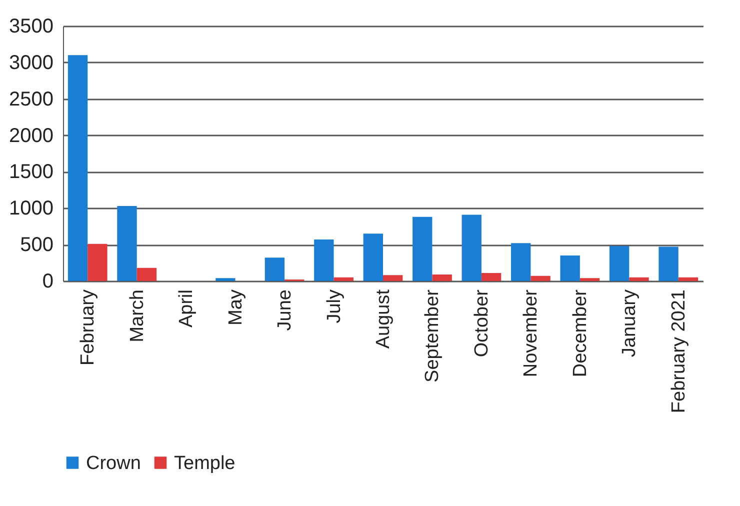 The image size is (740, 506). Describe the element at coordinates (88, 327) in the screenshot. I see `x-tick-label: February` at that location.